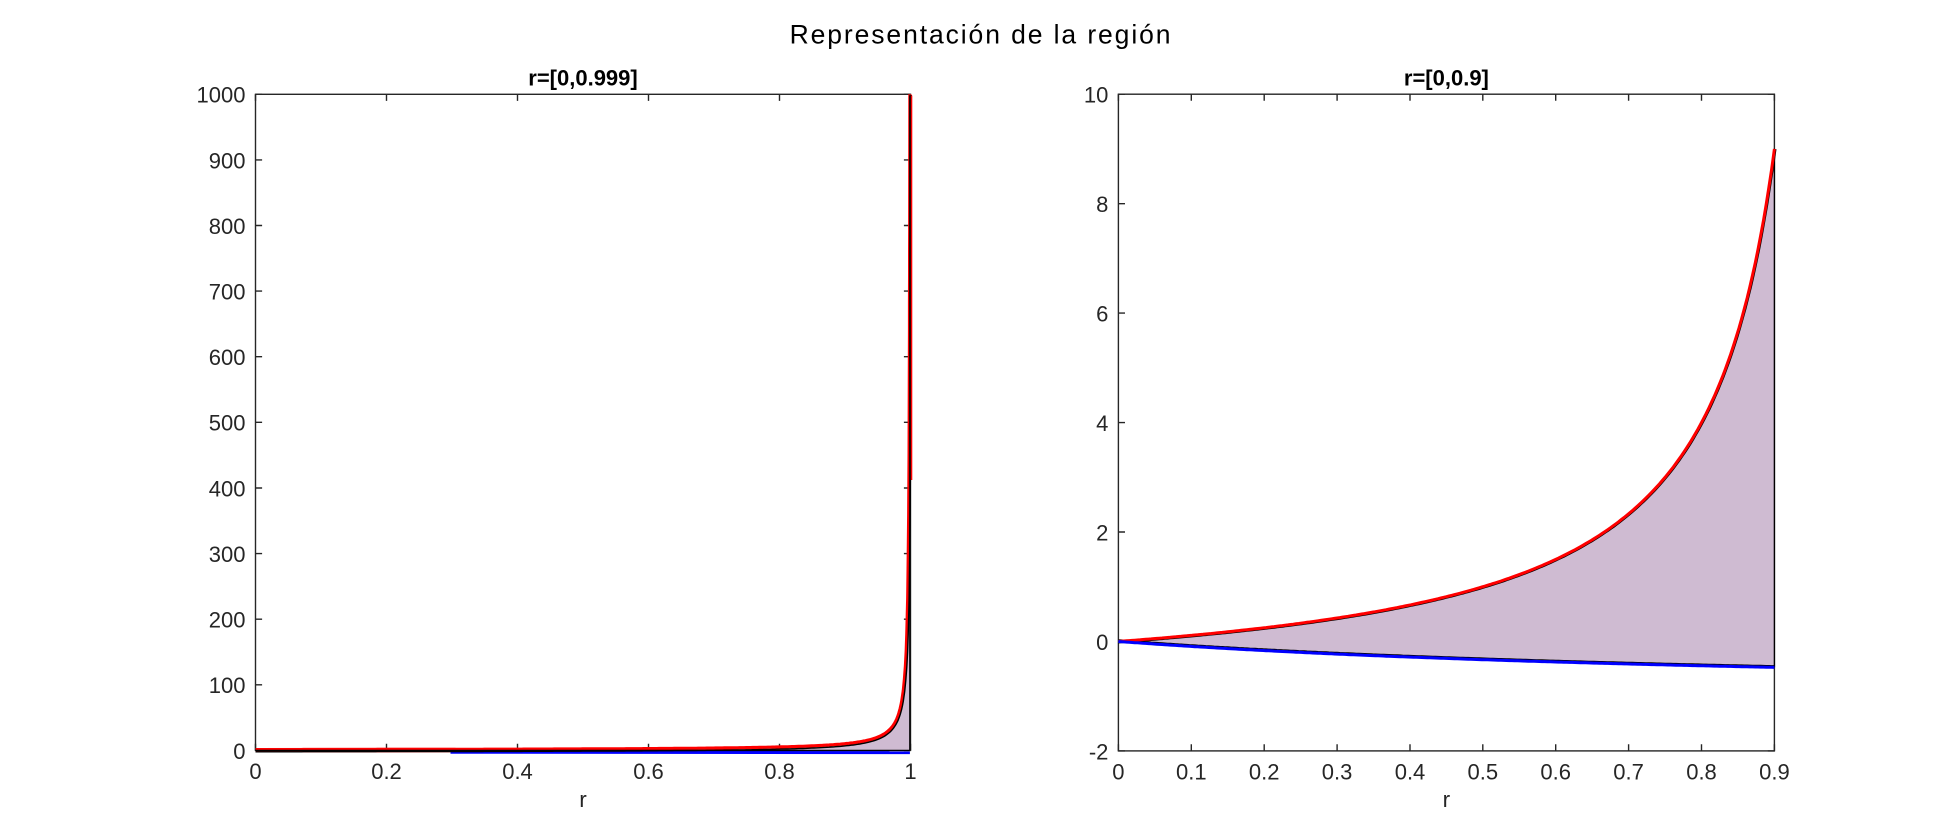  I want to click on svg-text: 800, so click(227, 226).